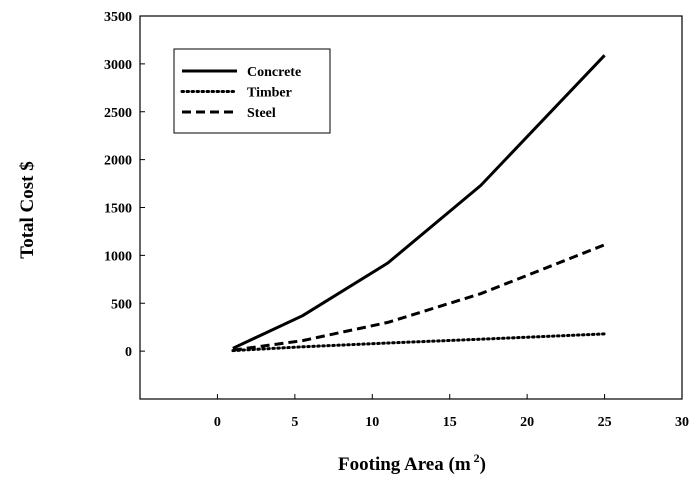 The image size is (692, 479). What do you see at coordinates (27, 209) in the screenshot?
I see `y-axis-title: Total Cost $` at bounding box center [27, 209].